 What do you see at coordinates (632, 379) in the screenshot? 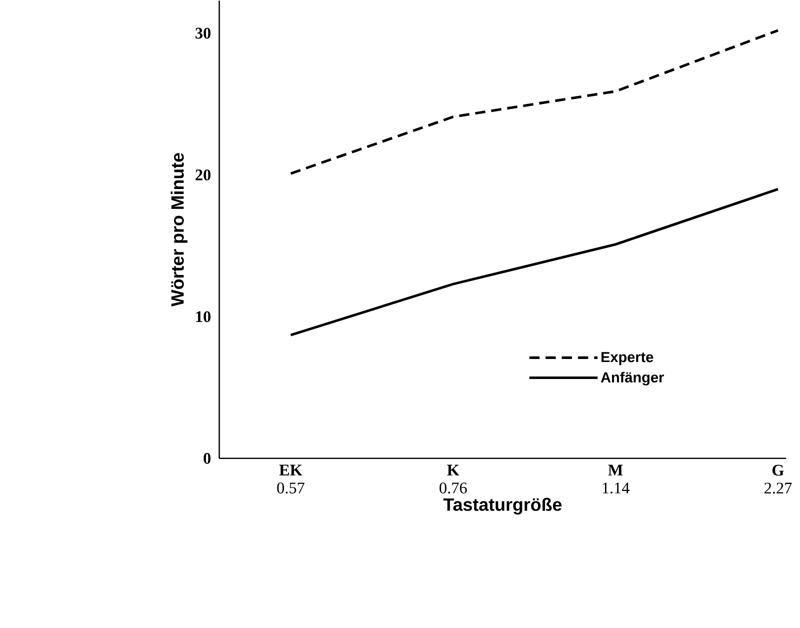
I see `legend-label: Anfänger` at bounding box center [632, 379].